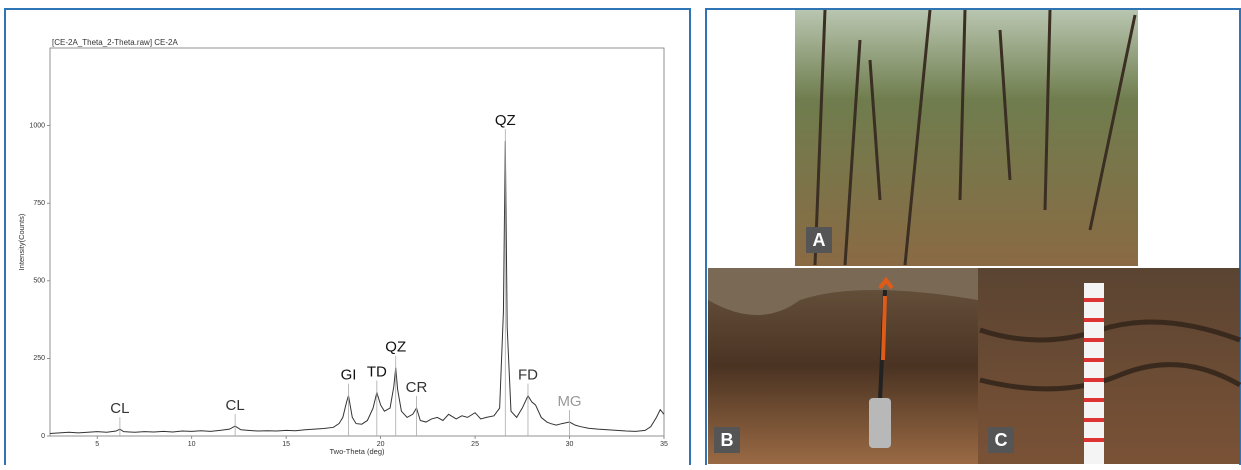  I want to click on photo-label: A, so click(819, 240).